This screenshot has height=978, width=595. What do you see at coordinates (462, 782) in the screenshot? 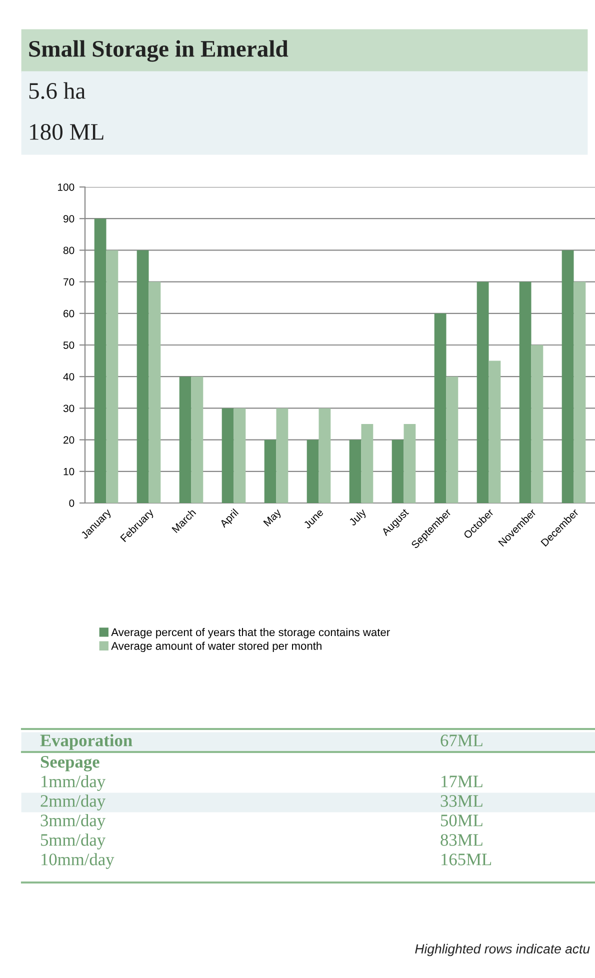
I see `text: 17ML` at bounding box center [462, 782].